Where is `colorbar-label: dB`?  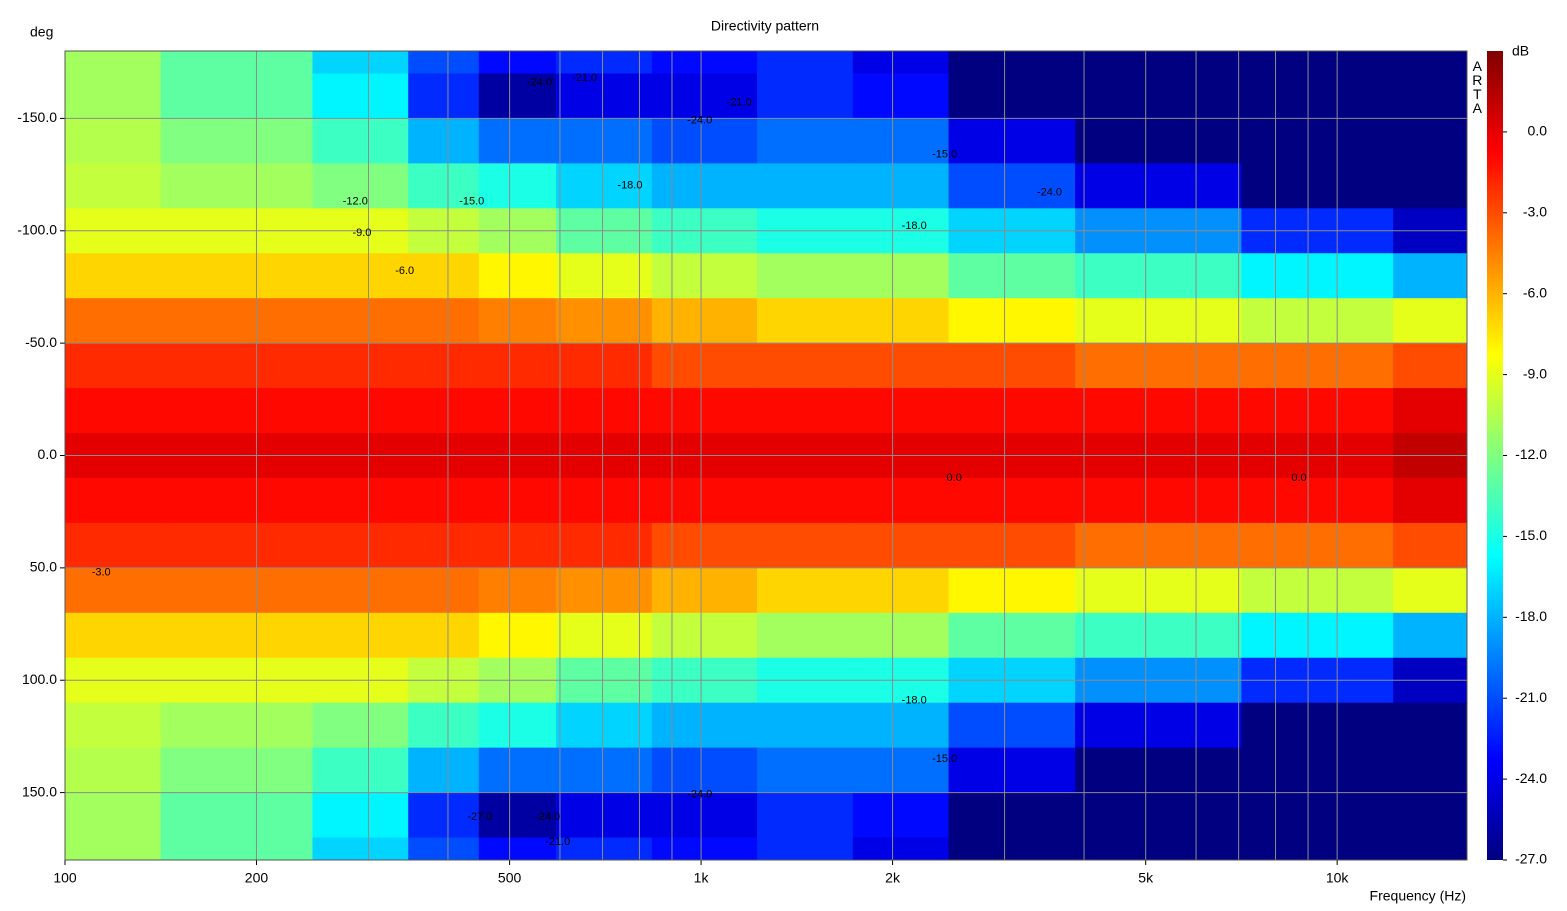
colorbar-label: dB is located at coordinates (1520, 51).